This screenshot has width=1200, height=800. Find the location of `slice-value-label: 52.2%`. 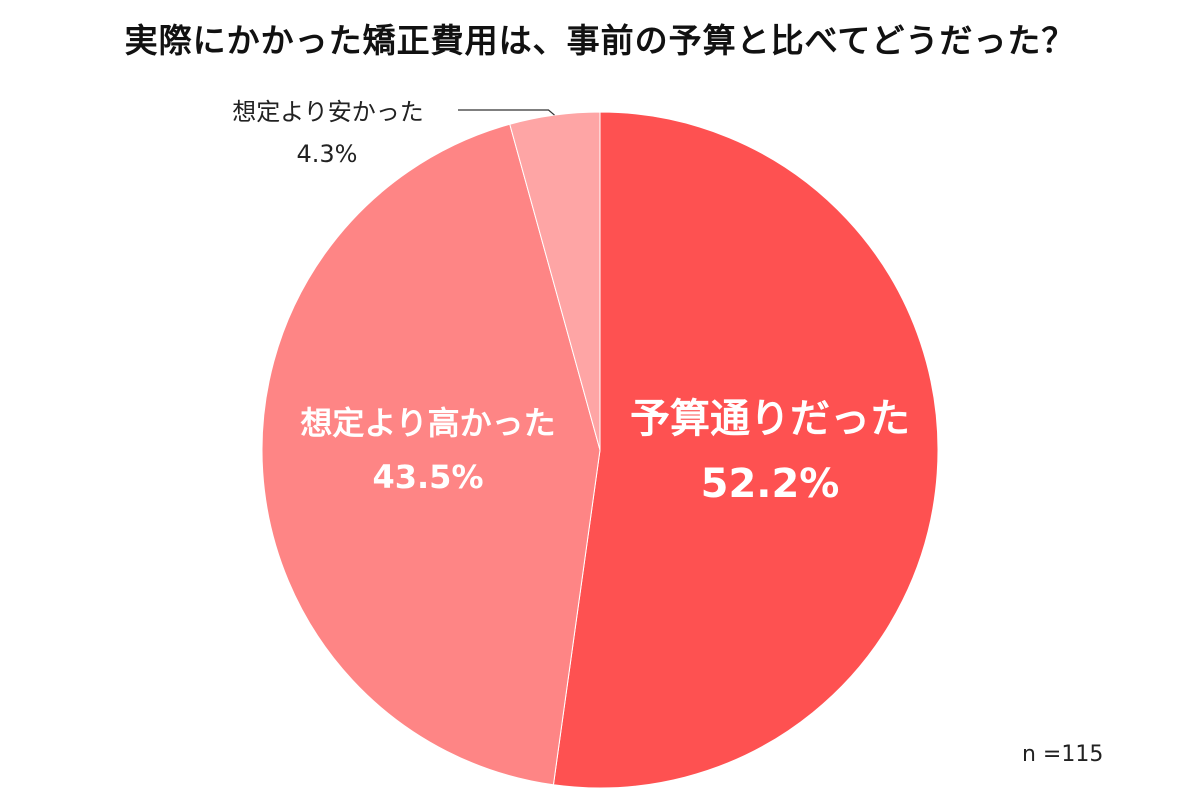

slice-value-label: 52.2% is located at coordinates (770, 484).